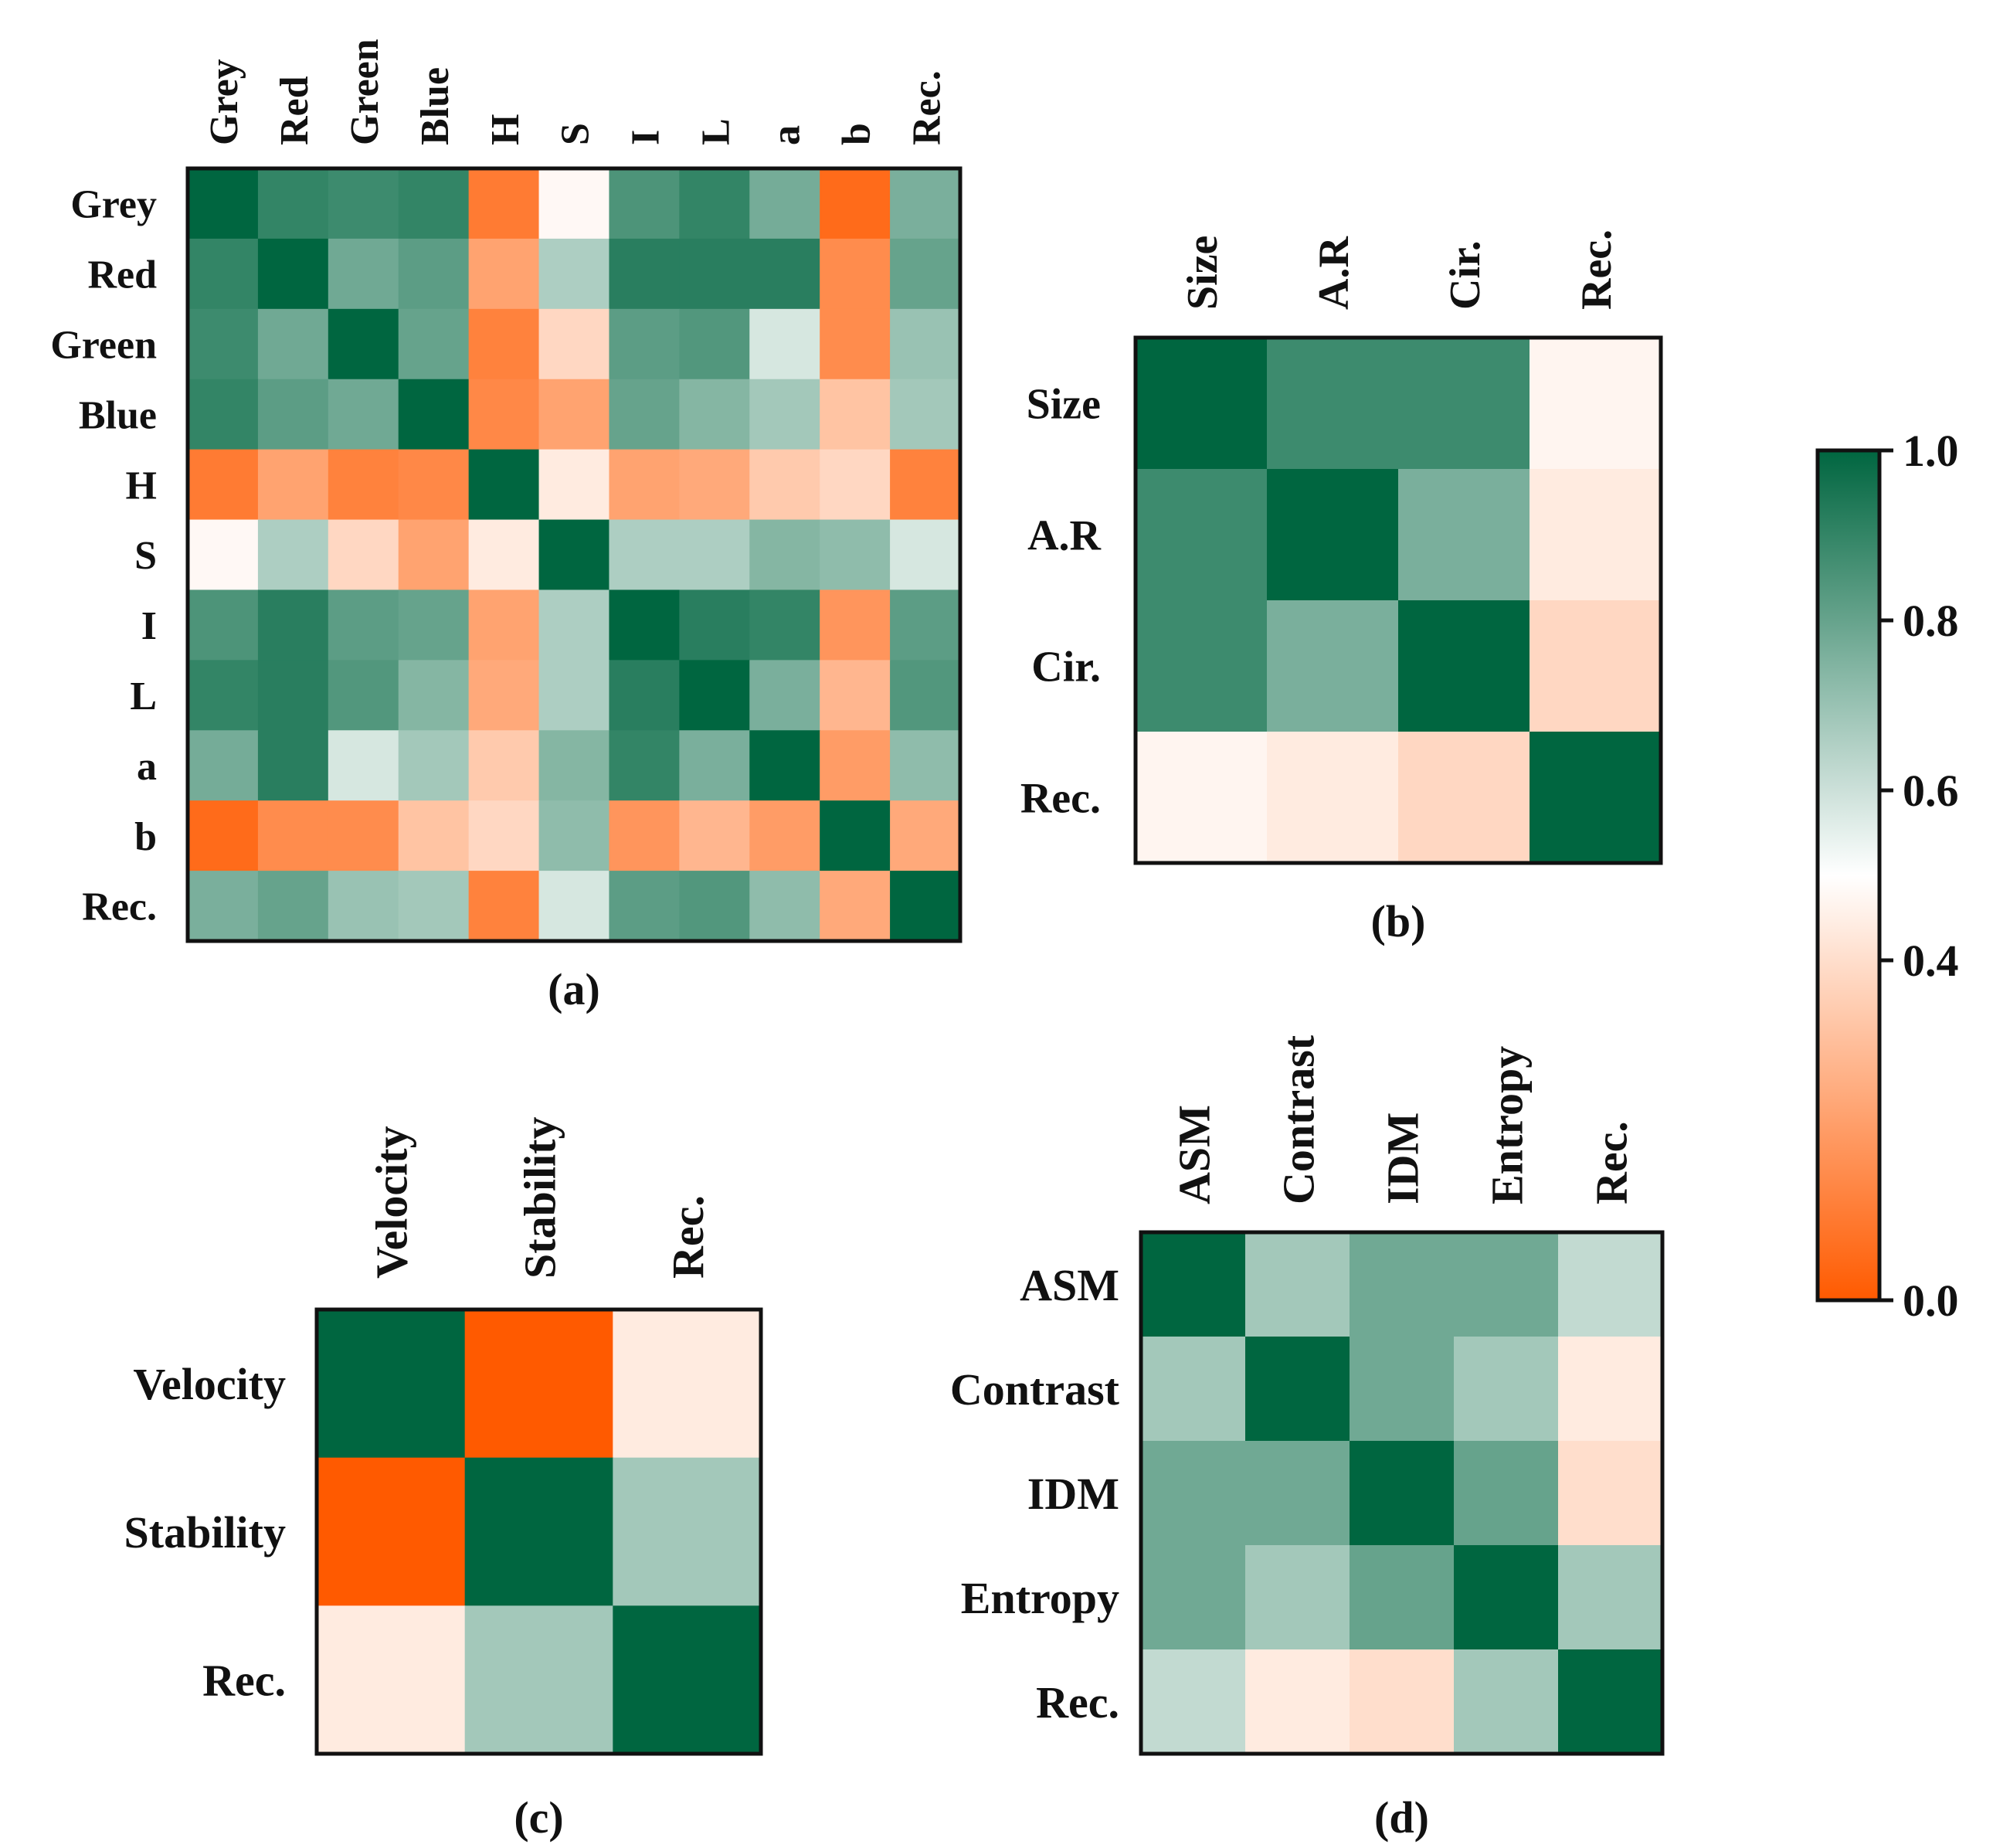 This screenshot has height=1848, width=1993. I want to click on panel-b-caption: (b), so click(1398, 921).